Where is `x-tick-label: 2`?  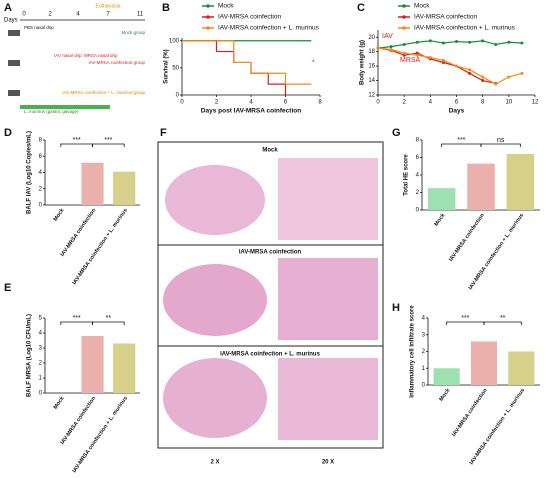 x-tick-label: 2 is located at coordinates (404, 103).